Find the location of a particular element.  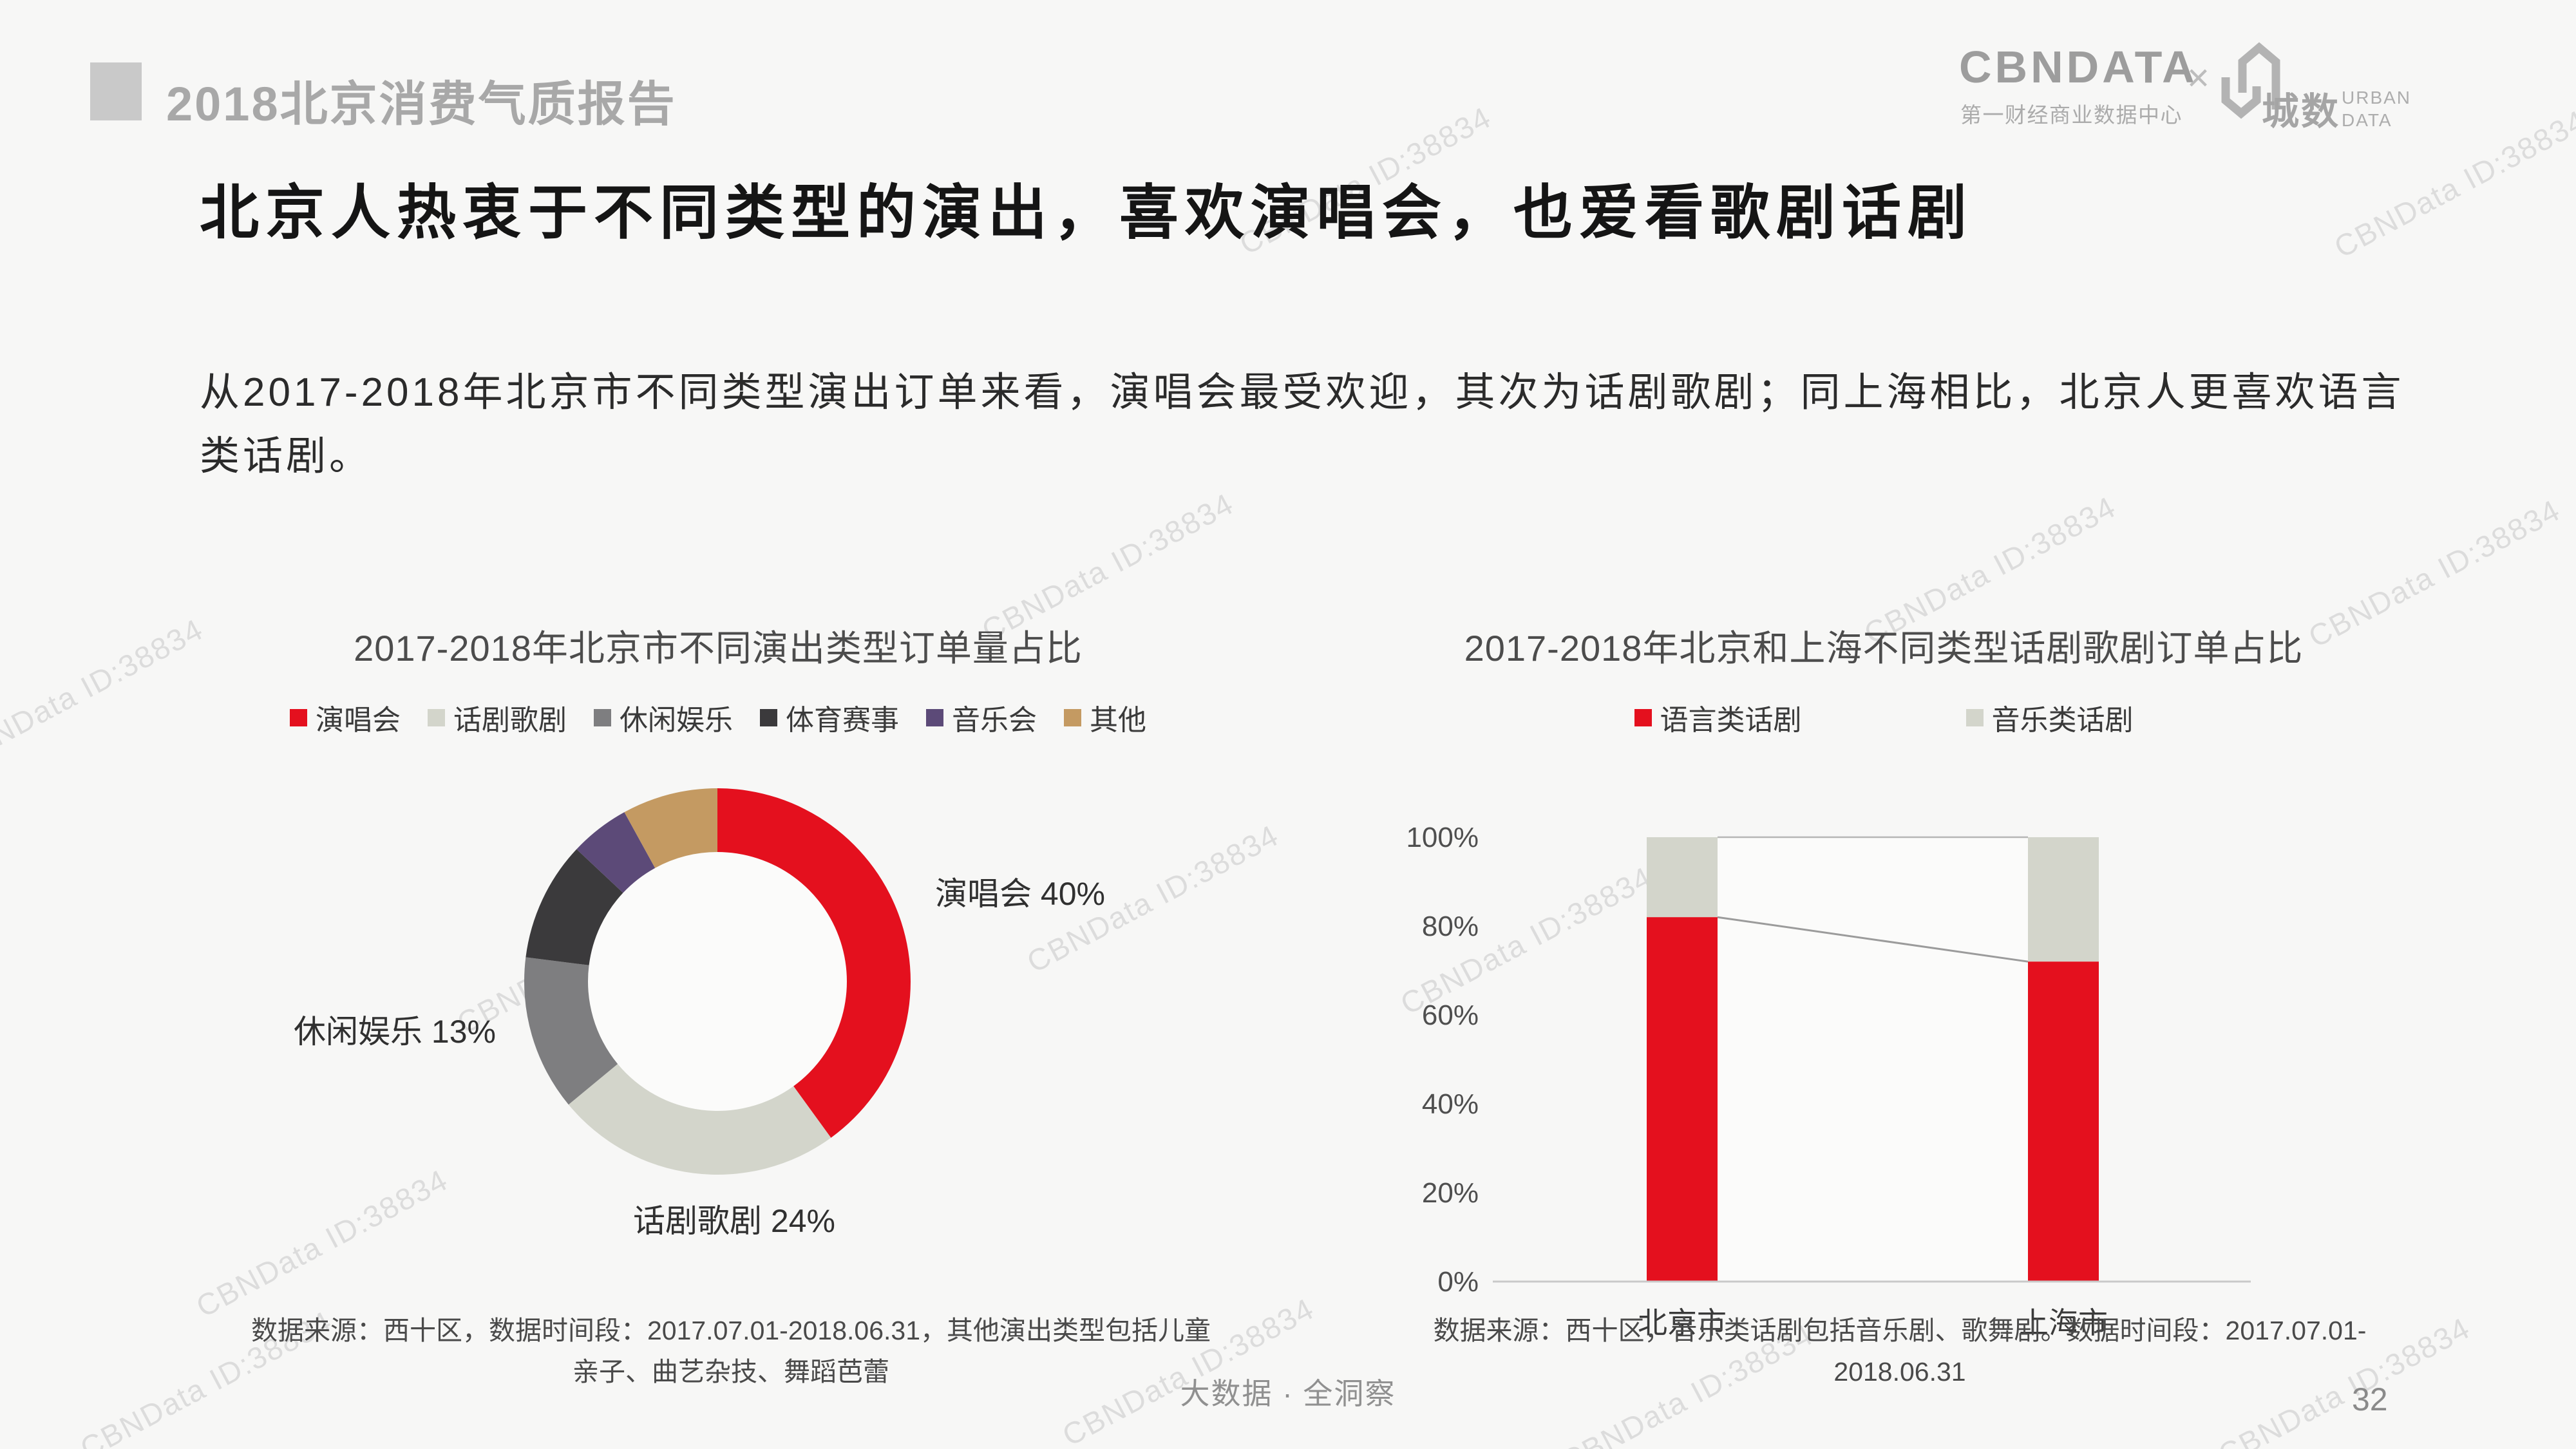

x-axis-label: 上海市 is located at coordinates (2063, 1323).